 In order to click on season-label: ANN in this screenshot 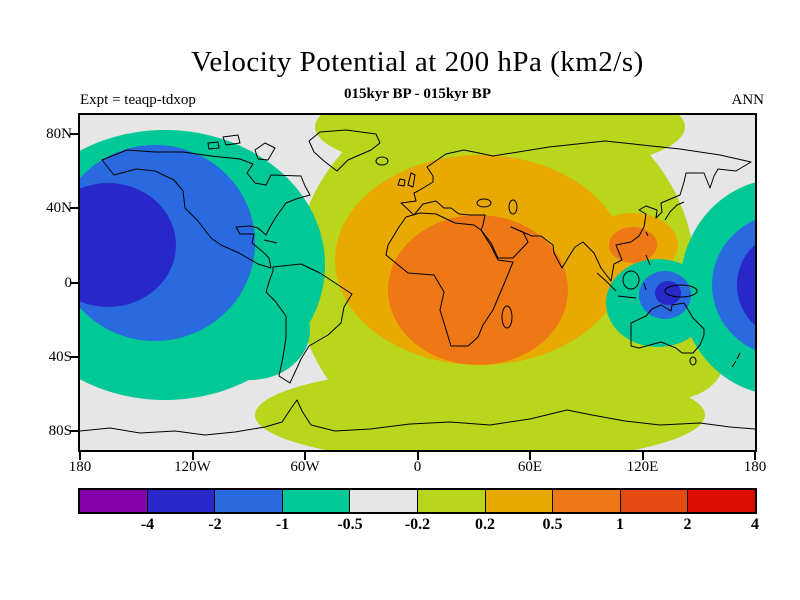, I will do `click(748, 100)`.